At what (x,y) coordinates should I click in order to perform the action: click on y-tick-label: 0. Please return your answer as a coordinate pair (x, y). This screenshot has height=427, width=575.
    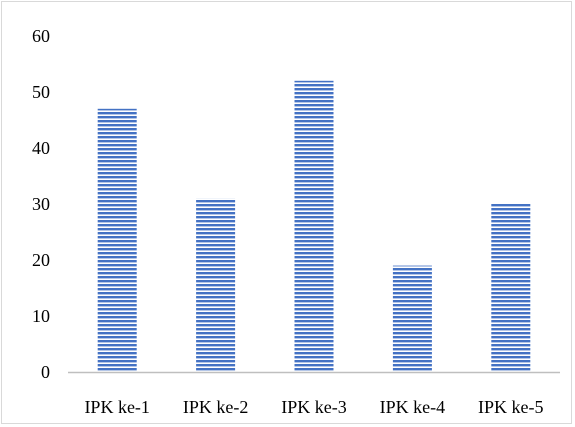
    Looking at the image, I should click on (45, 372).